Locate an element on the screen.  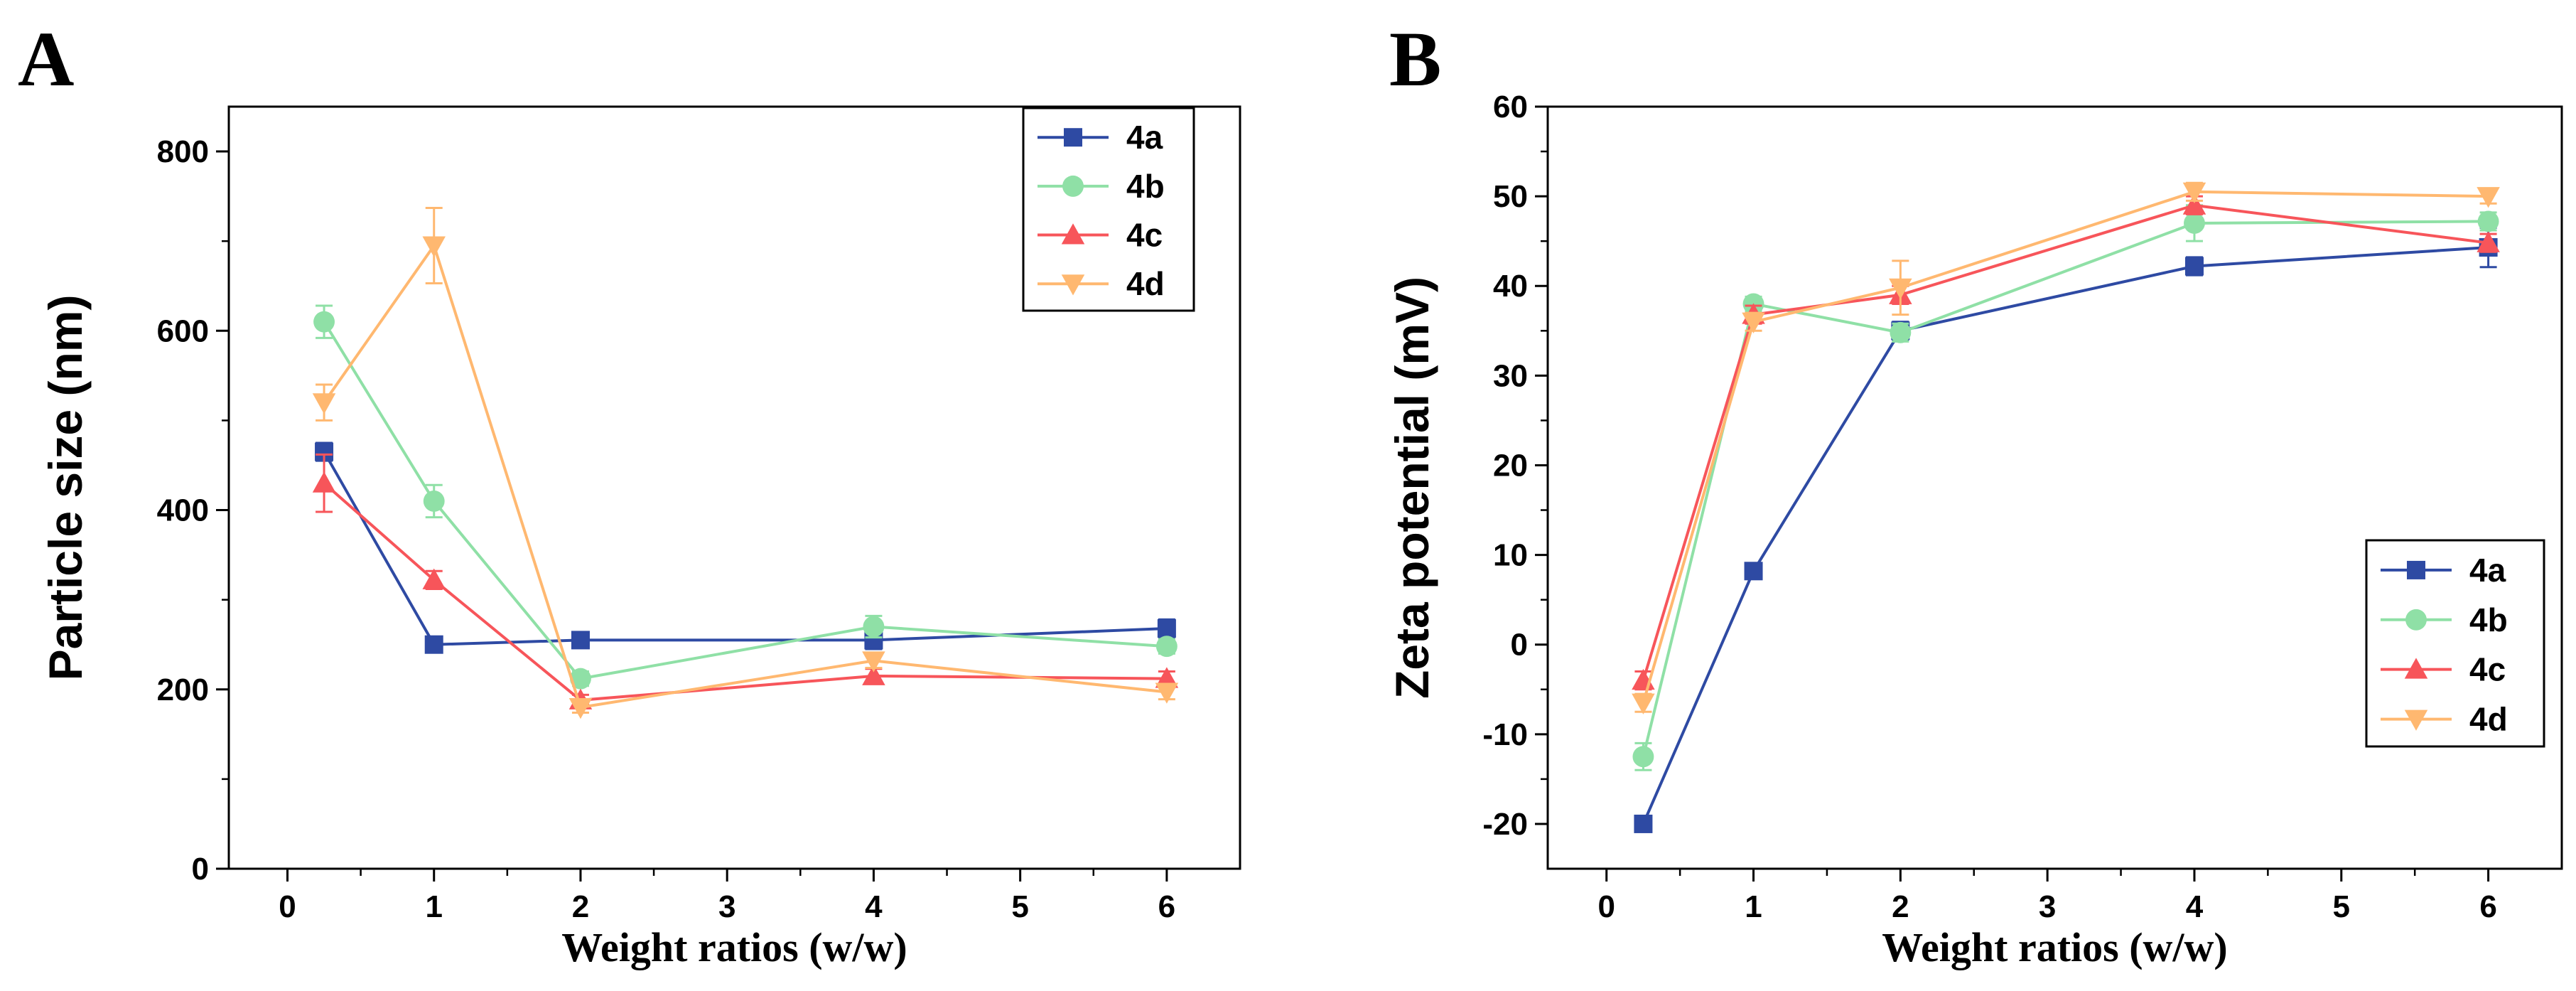
x-axis-label: Weight ratios (w/w) is located at coordinates (734, 947).